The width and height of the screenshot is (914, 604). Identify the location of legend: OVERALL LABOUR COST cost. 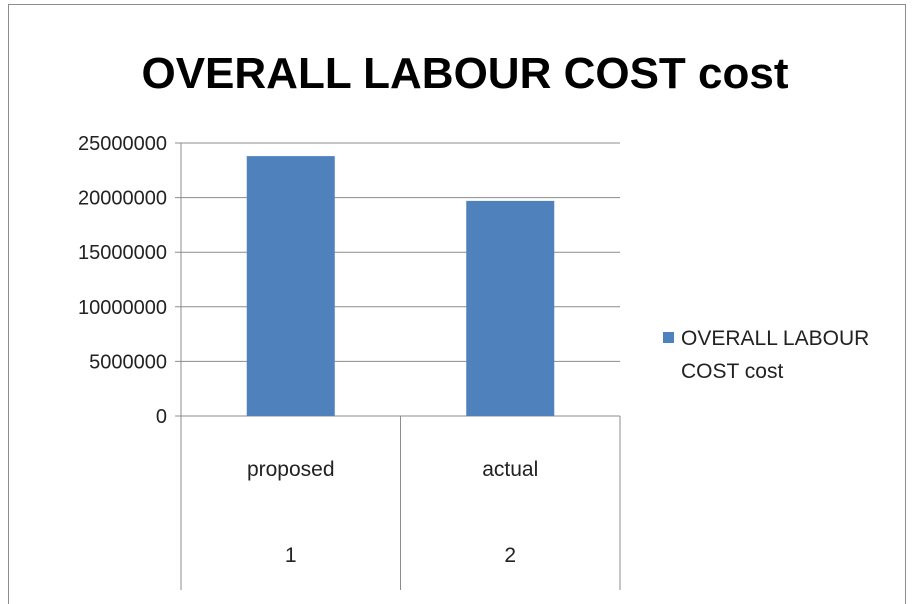
(766, 355).